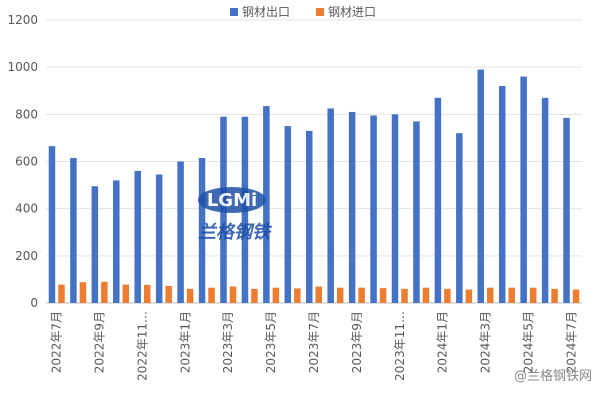 This screenshot has height=400, width=600. I want to click on x-tick-label: 2022年7月, so click(57, 342).